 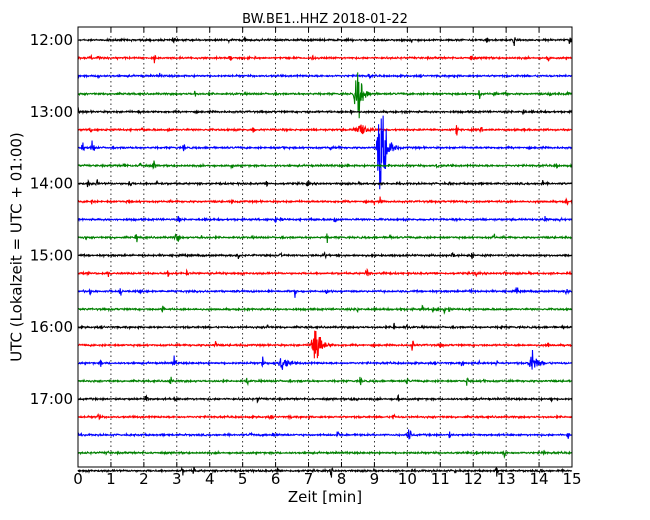 I want to click on x-tick-label: 7, so click(x=309, y=479).